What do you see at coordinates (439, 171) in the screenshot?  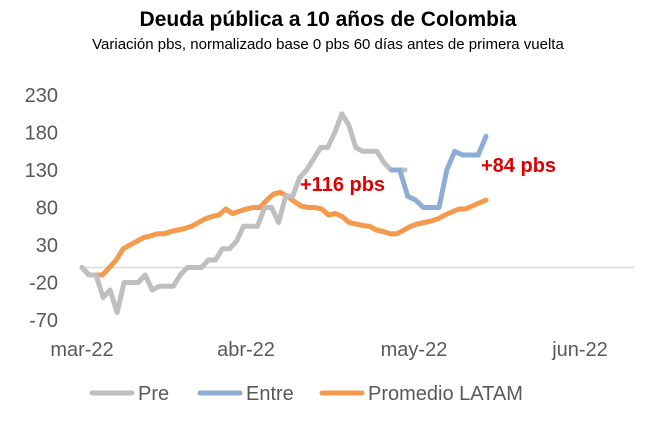 I see `series-line-entre` at bounding box center [439, 171].